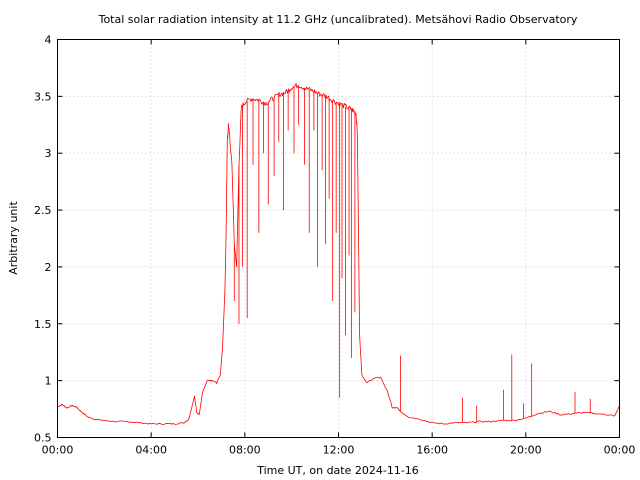 This screenshot has height=480, width=640. Describe the element at coordinates (48, 153) in the screenshot. I see `y-tick-label: 3` at that location.